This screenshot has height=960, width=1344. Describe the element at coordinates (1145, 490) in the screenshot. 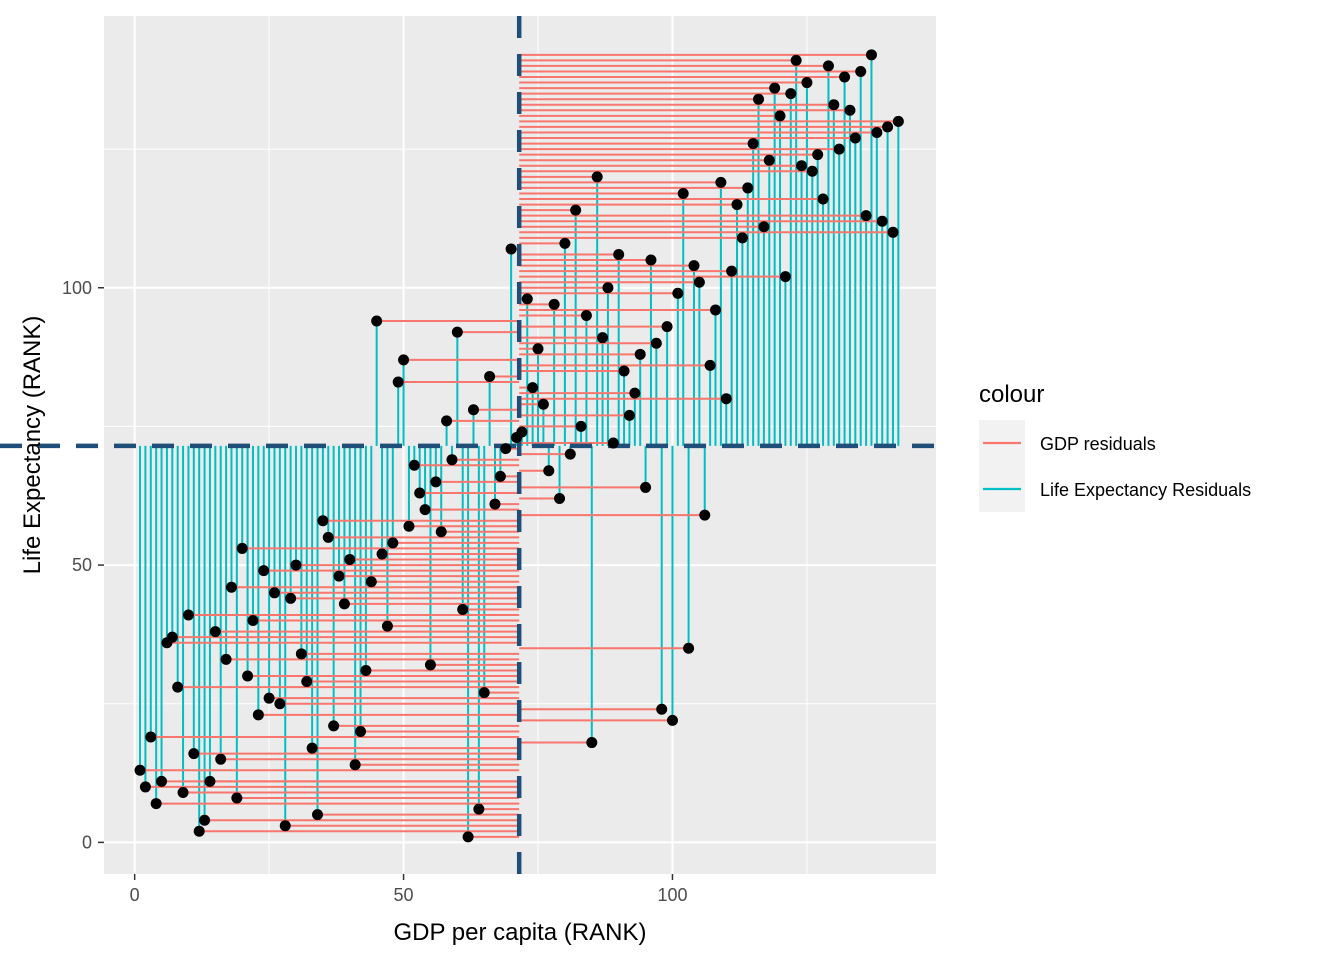

I see `legend-label-life-expectancy-residuals: Life Expectancy Residuals` at that location.